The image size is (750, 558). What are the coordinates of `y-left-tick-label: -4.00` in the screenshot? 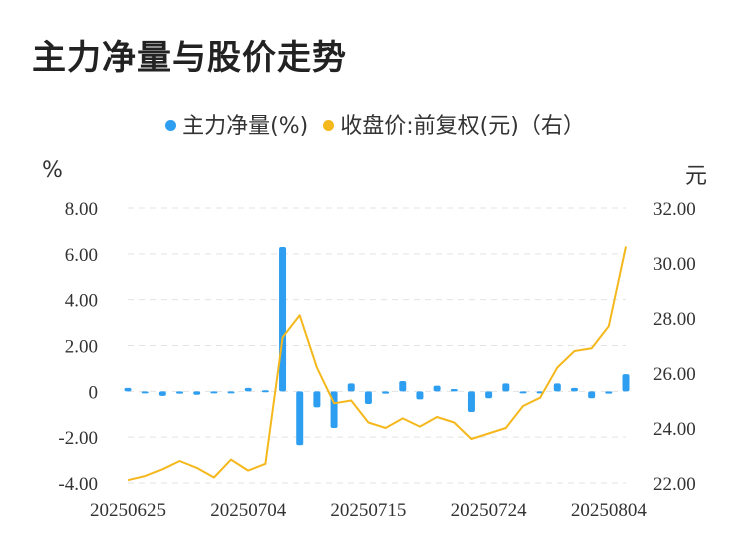 It's located at (78, 484).